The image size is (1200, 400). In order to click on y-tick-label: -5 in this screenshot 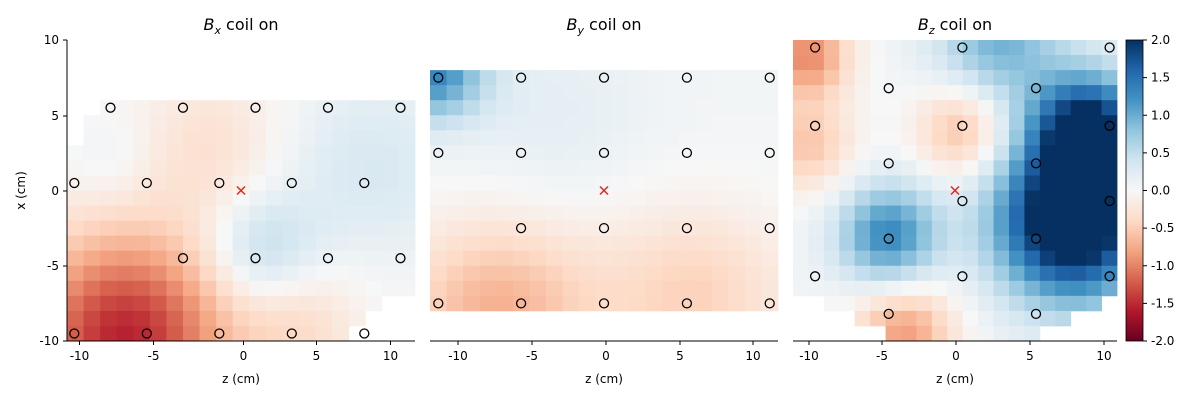, I will do `click(53, 266)`.